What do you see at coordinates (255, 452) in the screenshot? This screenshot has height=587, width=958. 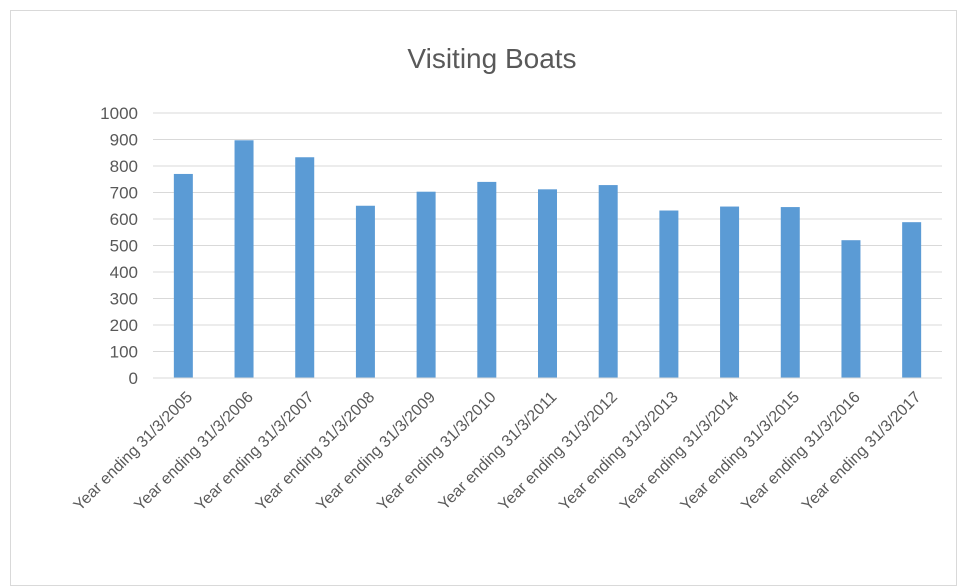 I see `x-category-label: Year ending 31/3/2007` at bounding box center [255, 452].